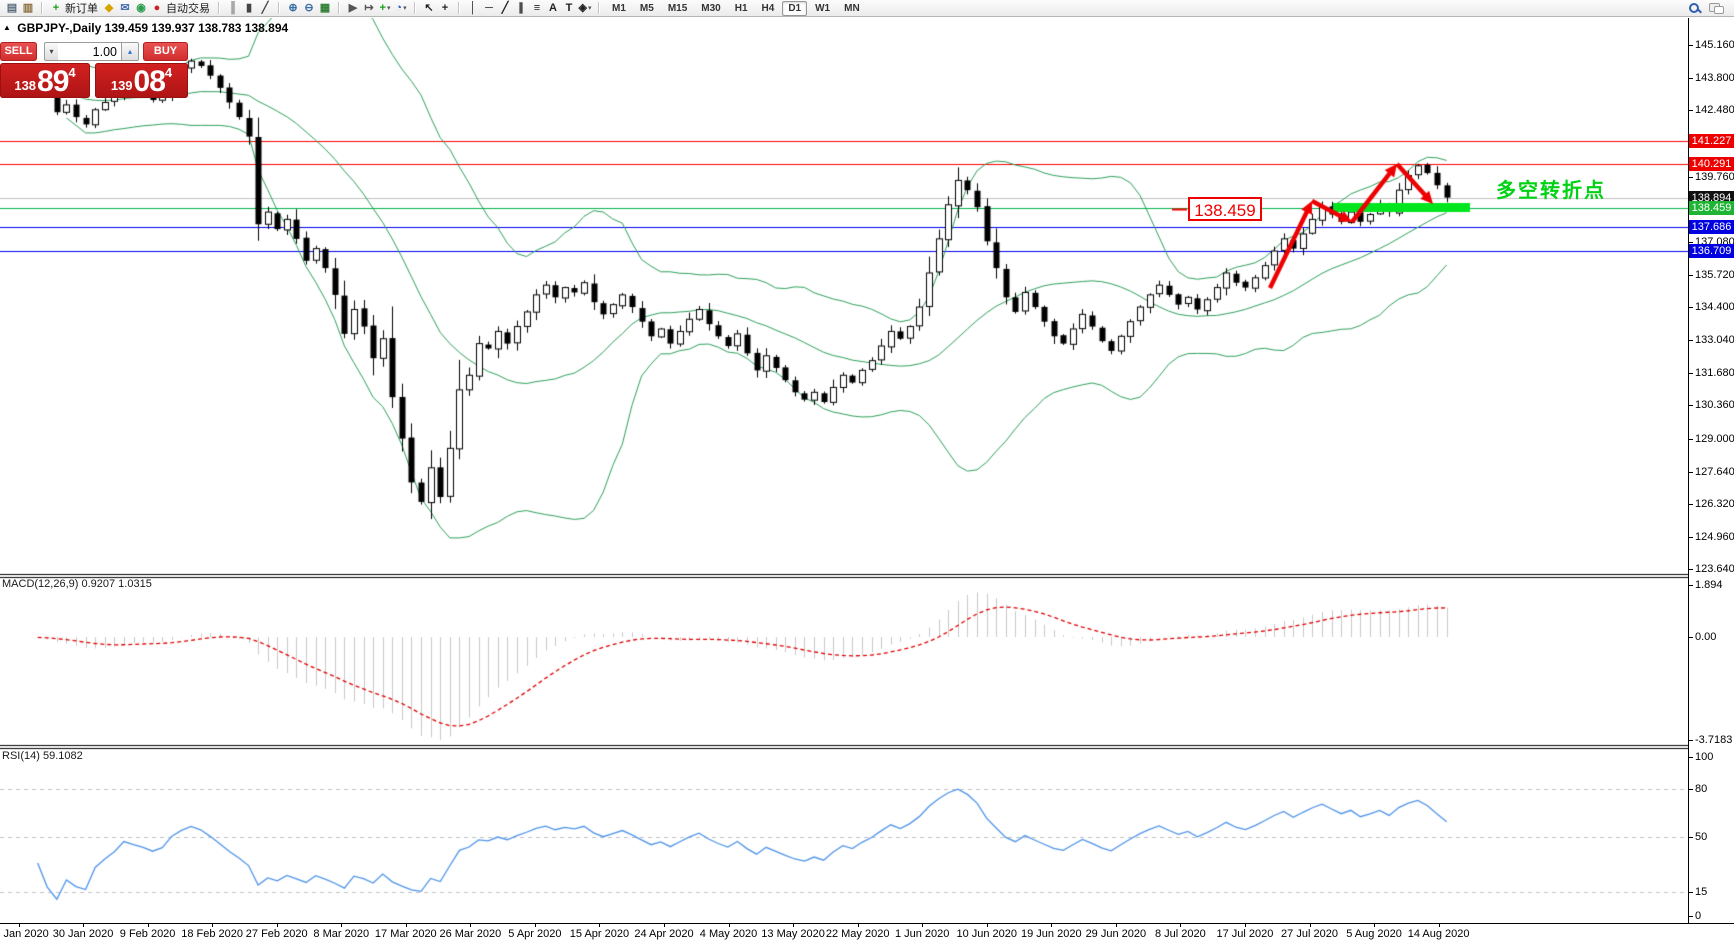 This screenshot has height=943, width=1734. Describe the element at coordinates (1711, 176) in the screenshot. I see `price-tick-label: 139.760` at that location.